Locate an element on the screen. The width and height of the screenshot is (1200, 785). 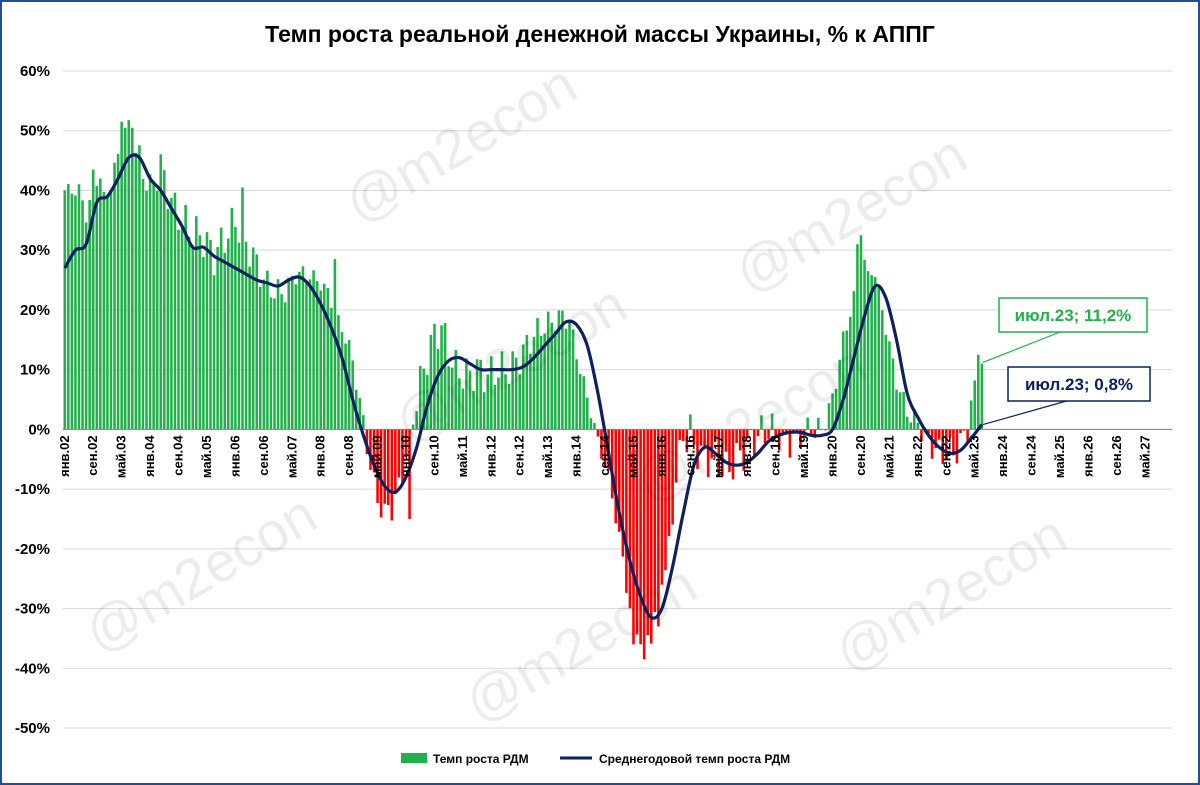
x-tick-label: май.09 is located at coordinates (377, 456).